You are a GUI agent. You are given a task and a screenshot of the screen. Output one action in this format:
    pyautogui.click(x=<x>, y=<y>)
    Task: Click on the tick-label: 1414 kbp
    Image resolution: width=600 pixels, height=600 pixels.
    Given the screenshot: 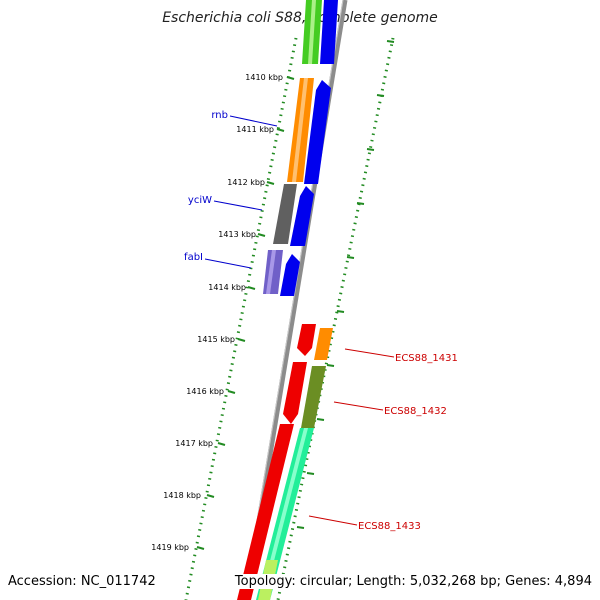 What is the action you would take?
    pyautogui.click(x=227, y=287)
    